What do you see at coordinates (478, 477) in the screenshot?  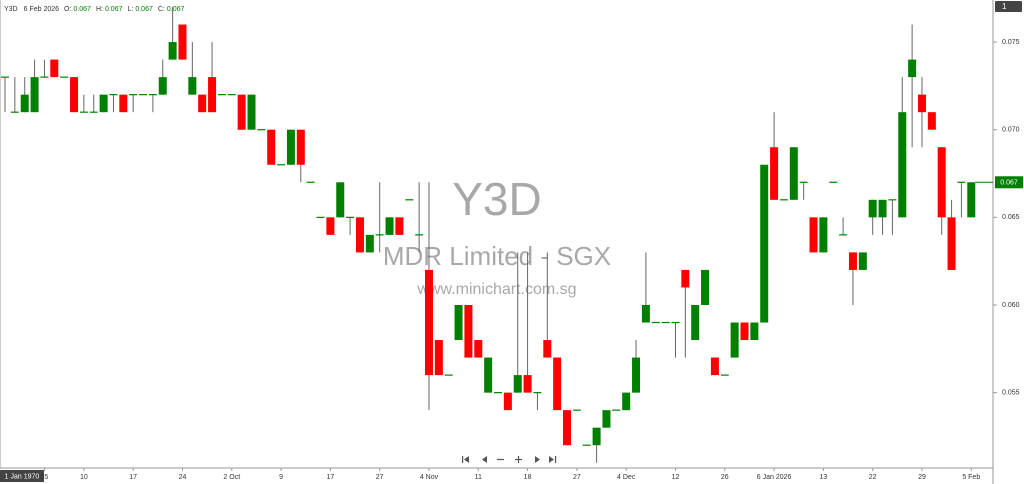 I see `x-tick-label: 11` at bounding box center [478, 477].